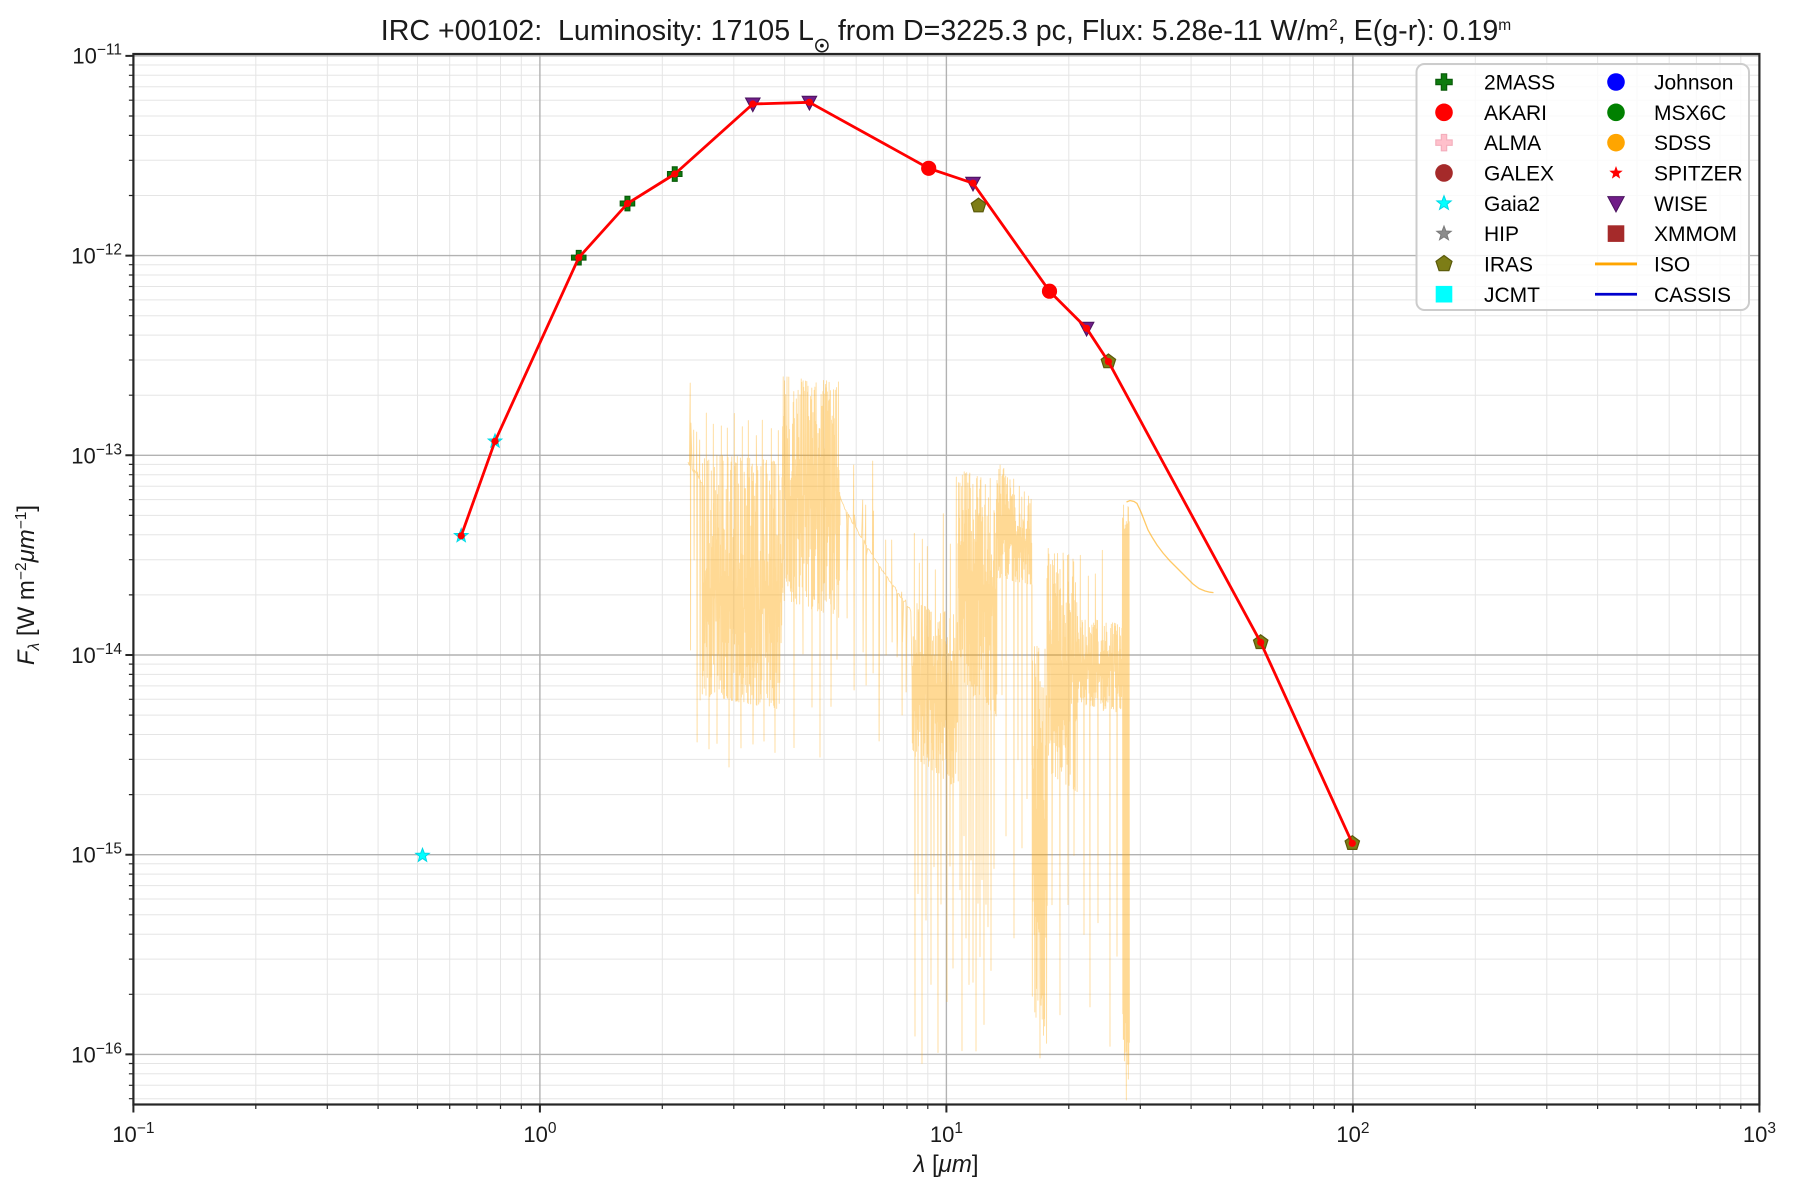 The image size is (1800, 1200). What do you see at coordinates (1508, 265) in the screenshot?
I see `svg-text: IRAS` at bounding box center [1508, 265].